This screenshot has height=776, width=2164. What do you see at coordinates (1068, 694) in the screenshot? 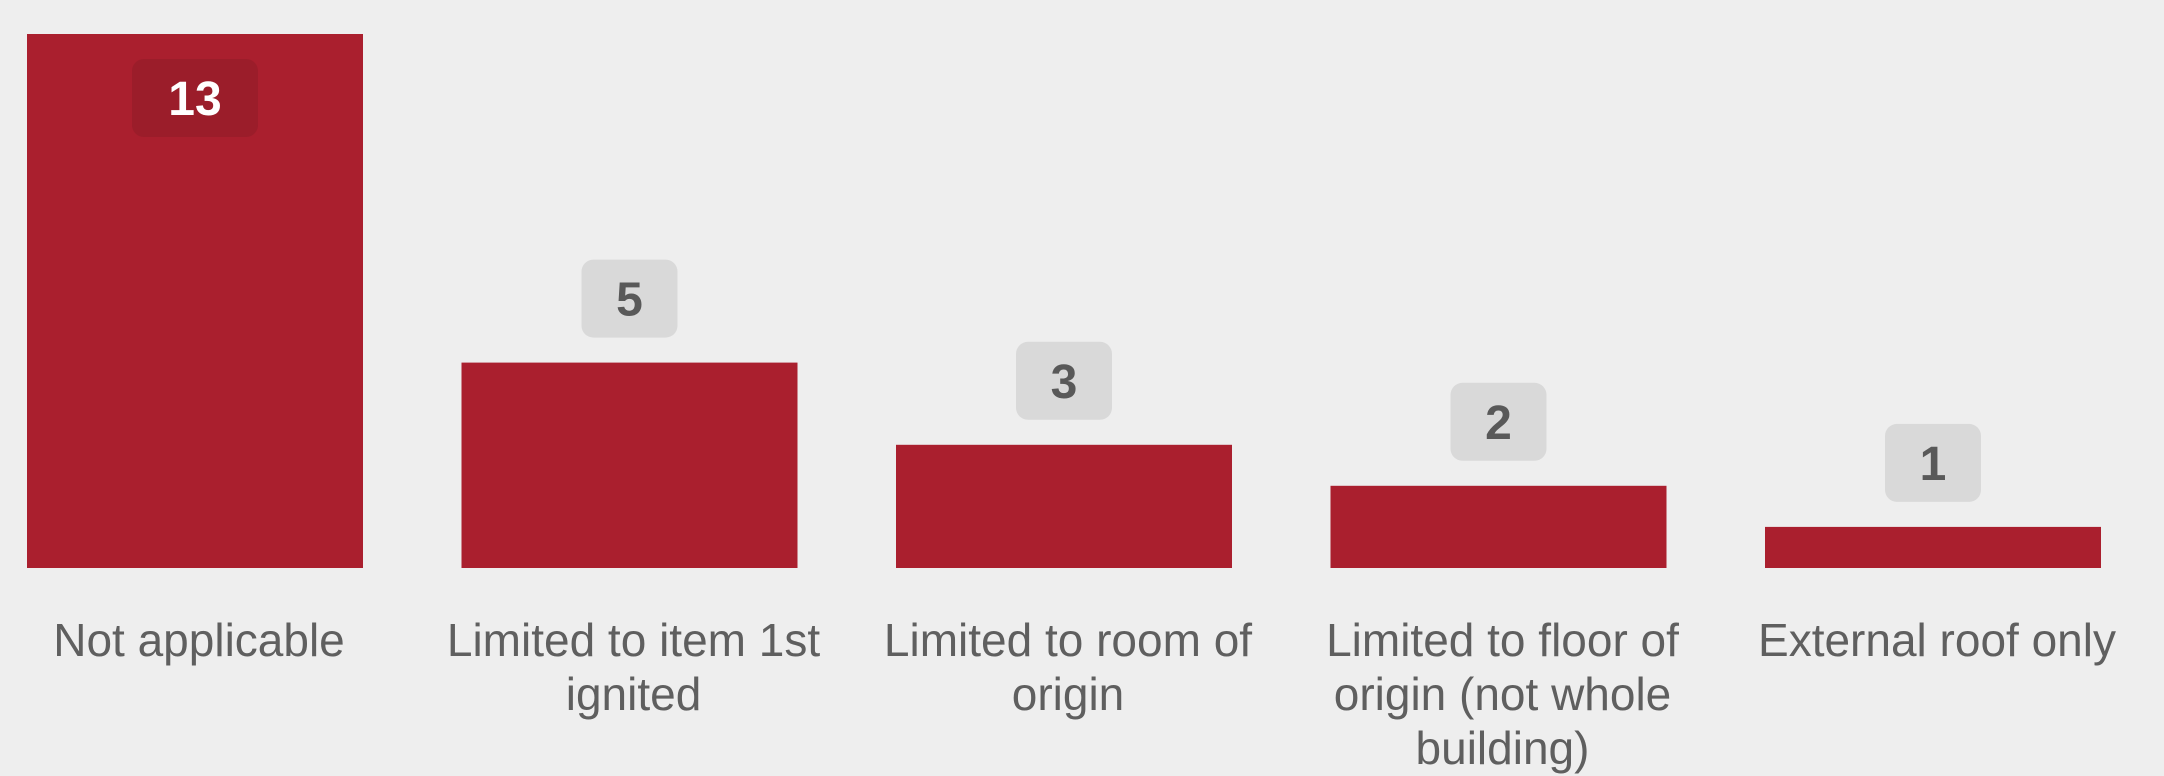
I see `category-label-line: origin` at bounding box center [1068, 694].